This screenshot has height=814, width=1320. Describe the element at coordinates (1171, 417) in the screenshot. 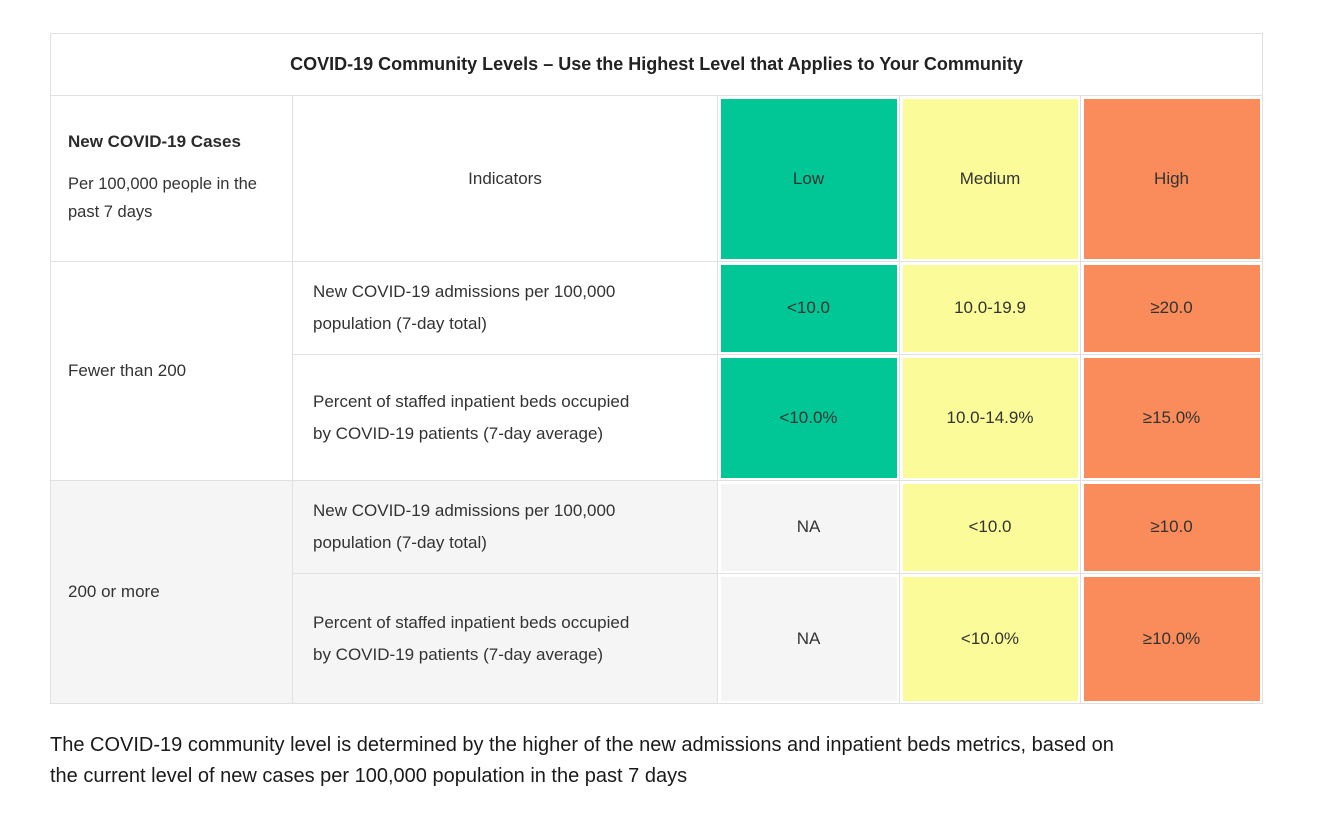

I see `value-cell-high: ≥15.0%` at that location.